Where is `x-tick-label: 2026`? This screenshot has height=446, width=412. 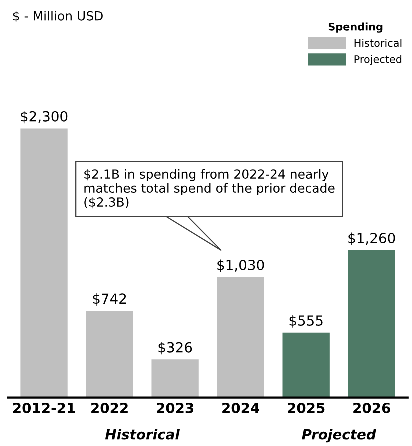 x-tick-label: 2026 is located at coordinates (372, 408).